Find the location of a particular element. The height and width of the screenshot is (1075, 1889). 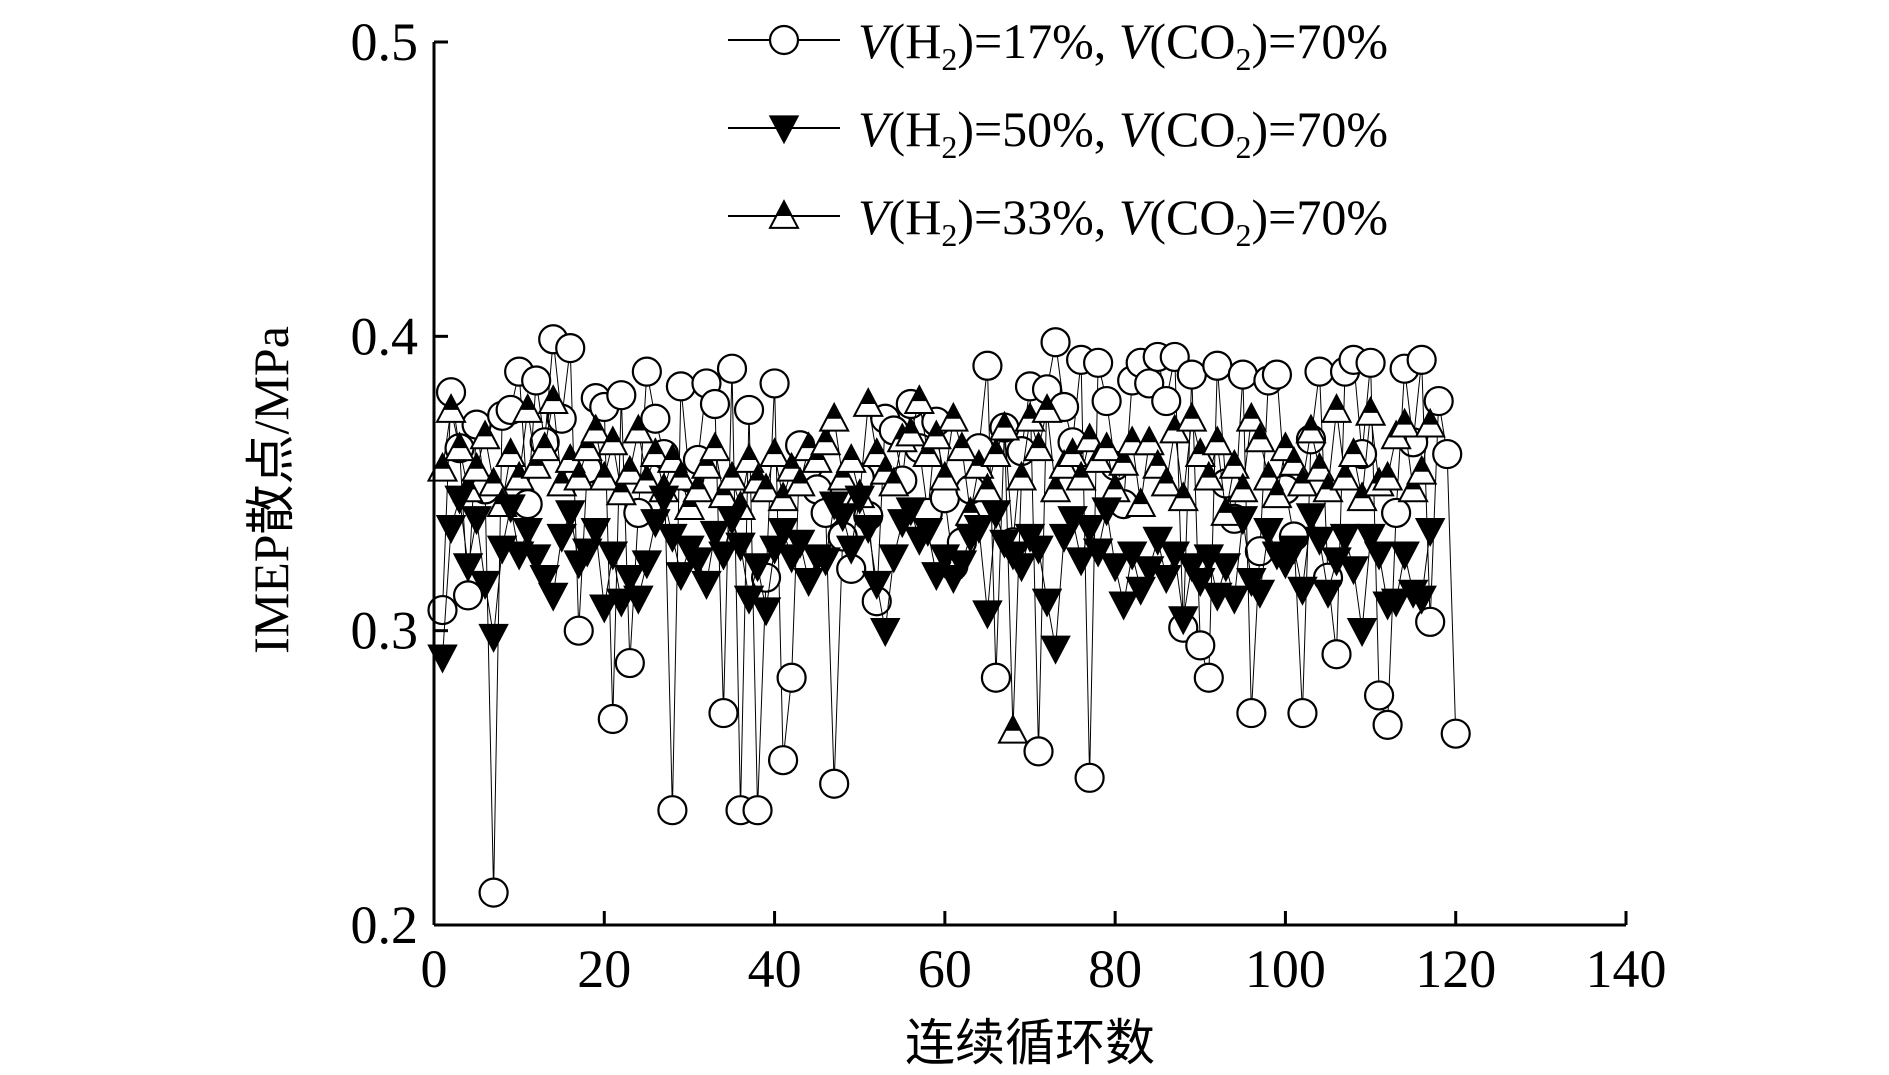

x-tick-label: 80 is located at coordinates (1115, 969).